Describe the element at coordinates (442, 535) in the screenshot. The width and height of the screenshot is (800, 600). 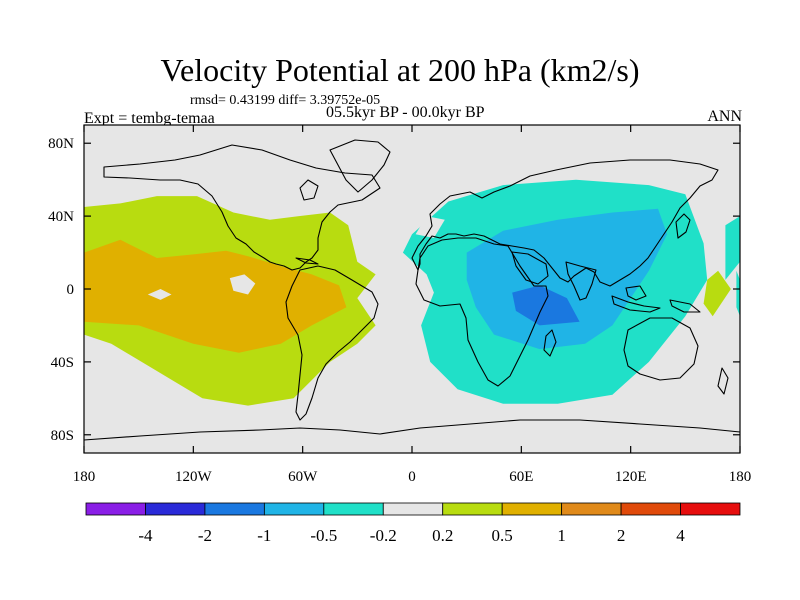
I see `colorbar-label-5: 0.2` at that location.